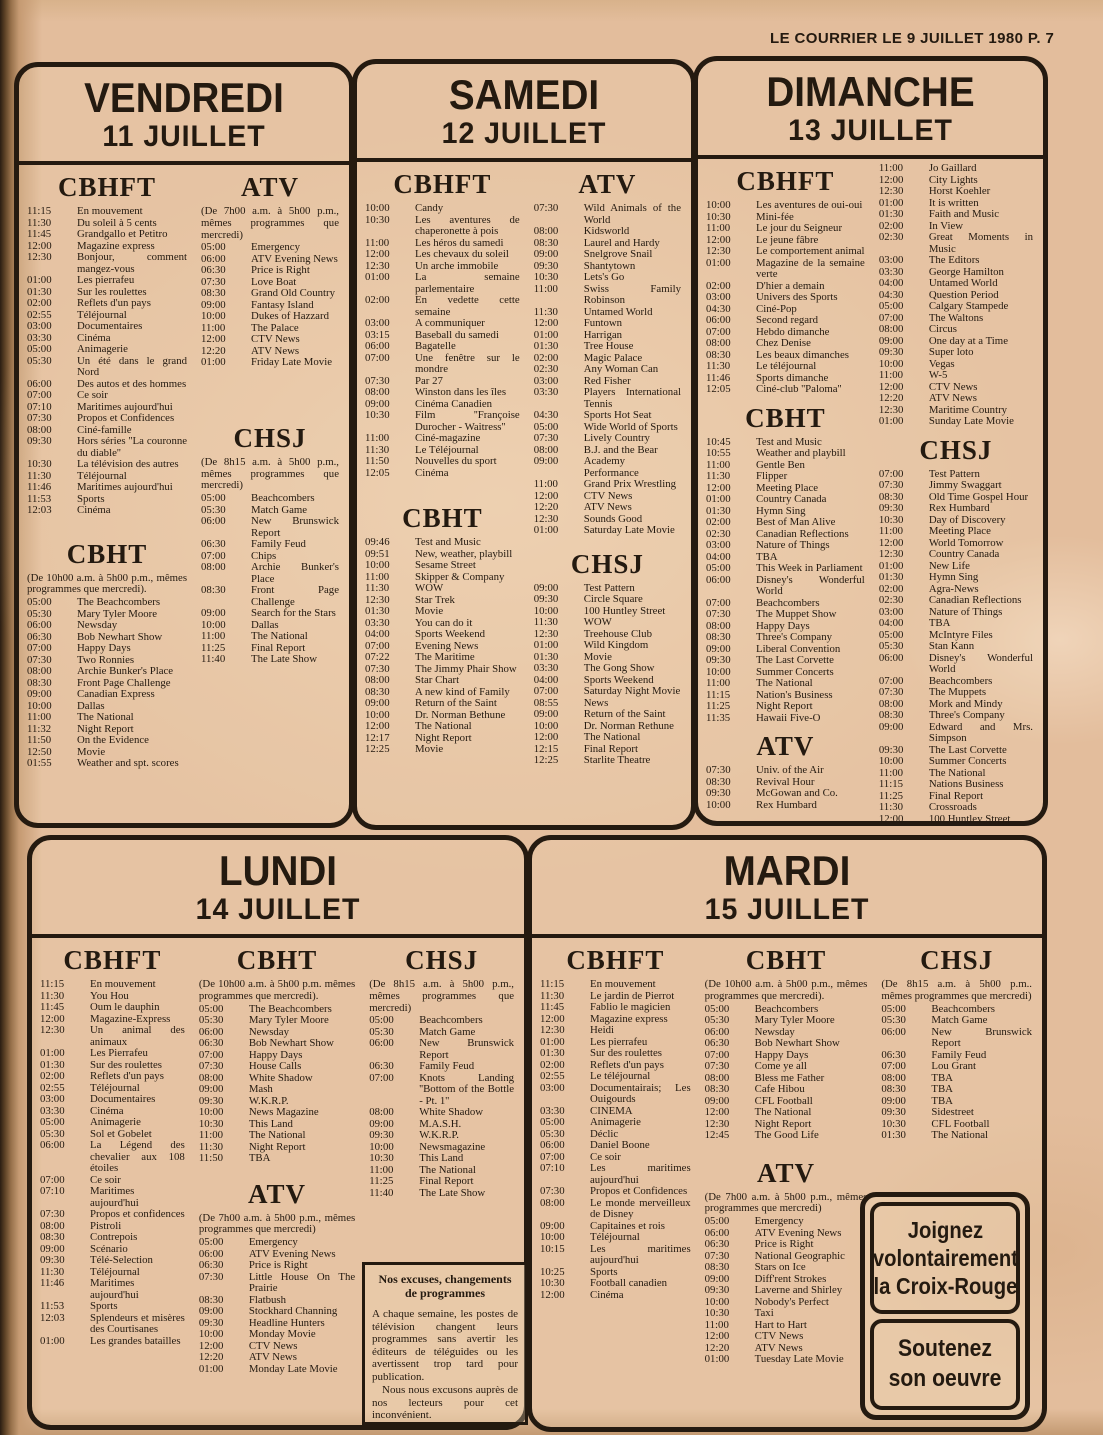 This screenshot has width=1103, height=1435. I want to click on program-row: 06:00 Bagatelle, so click(442, 346).